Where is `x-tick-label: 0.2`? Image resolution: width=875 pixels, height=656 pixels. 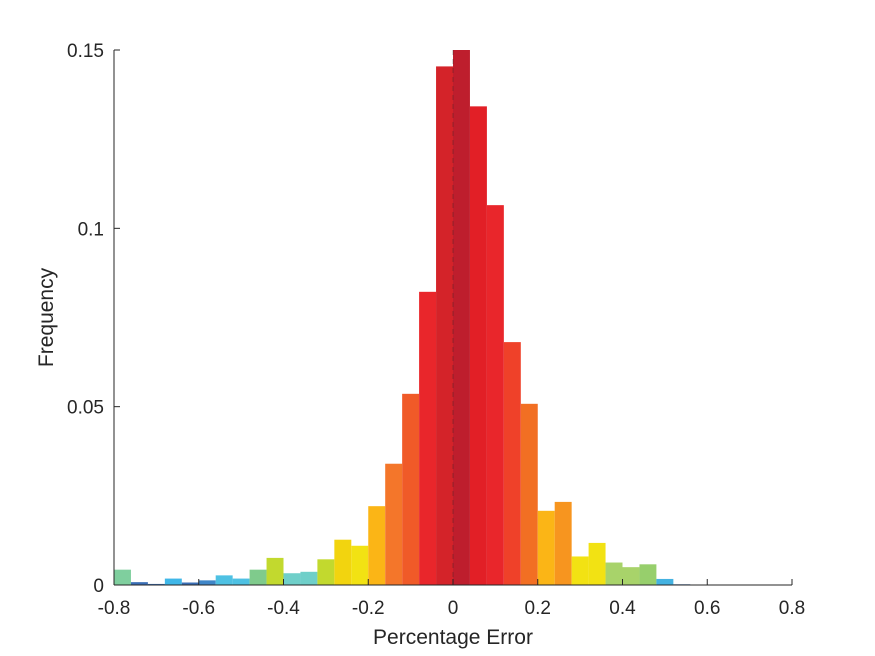 x-tick-label: 0.2 is located at coordinates (538, 608).